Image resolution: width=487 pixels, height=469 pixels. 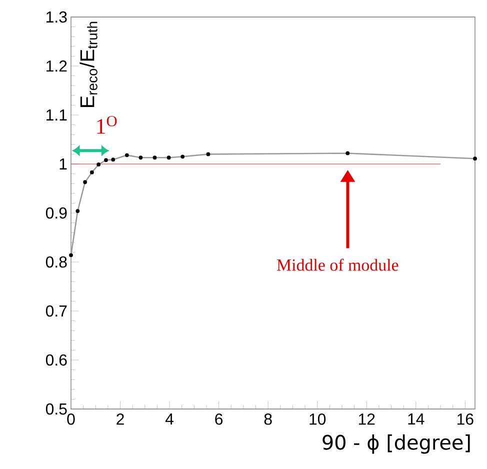 I want to click on x-axis-title: 90 - ϕ [degree], so click(x=396, y=444).